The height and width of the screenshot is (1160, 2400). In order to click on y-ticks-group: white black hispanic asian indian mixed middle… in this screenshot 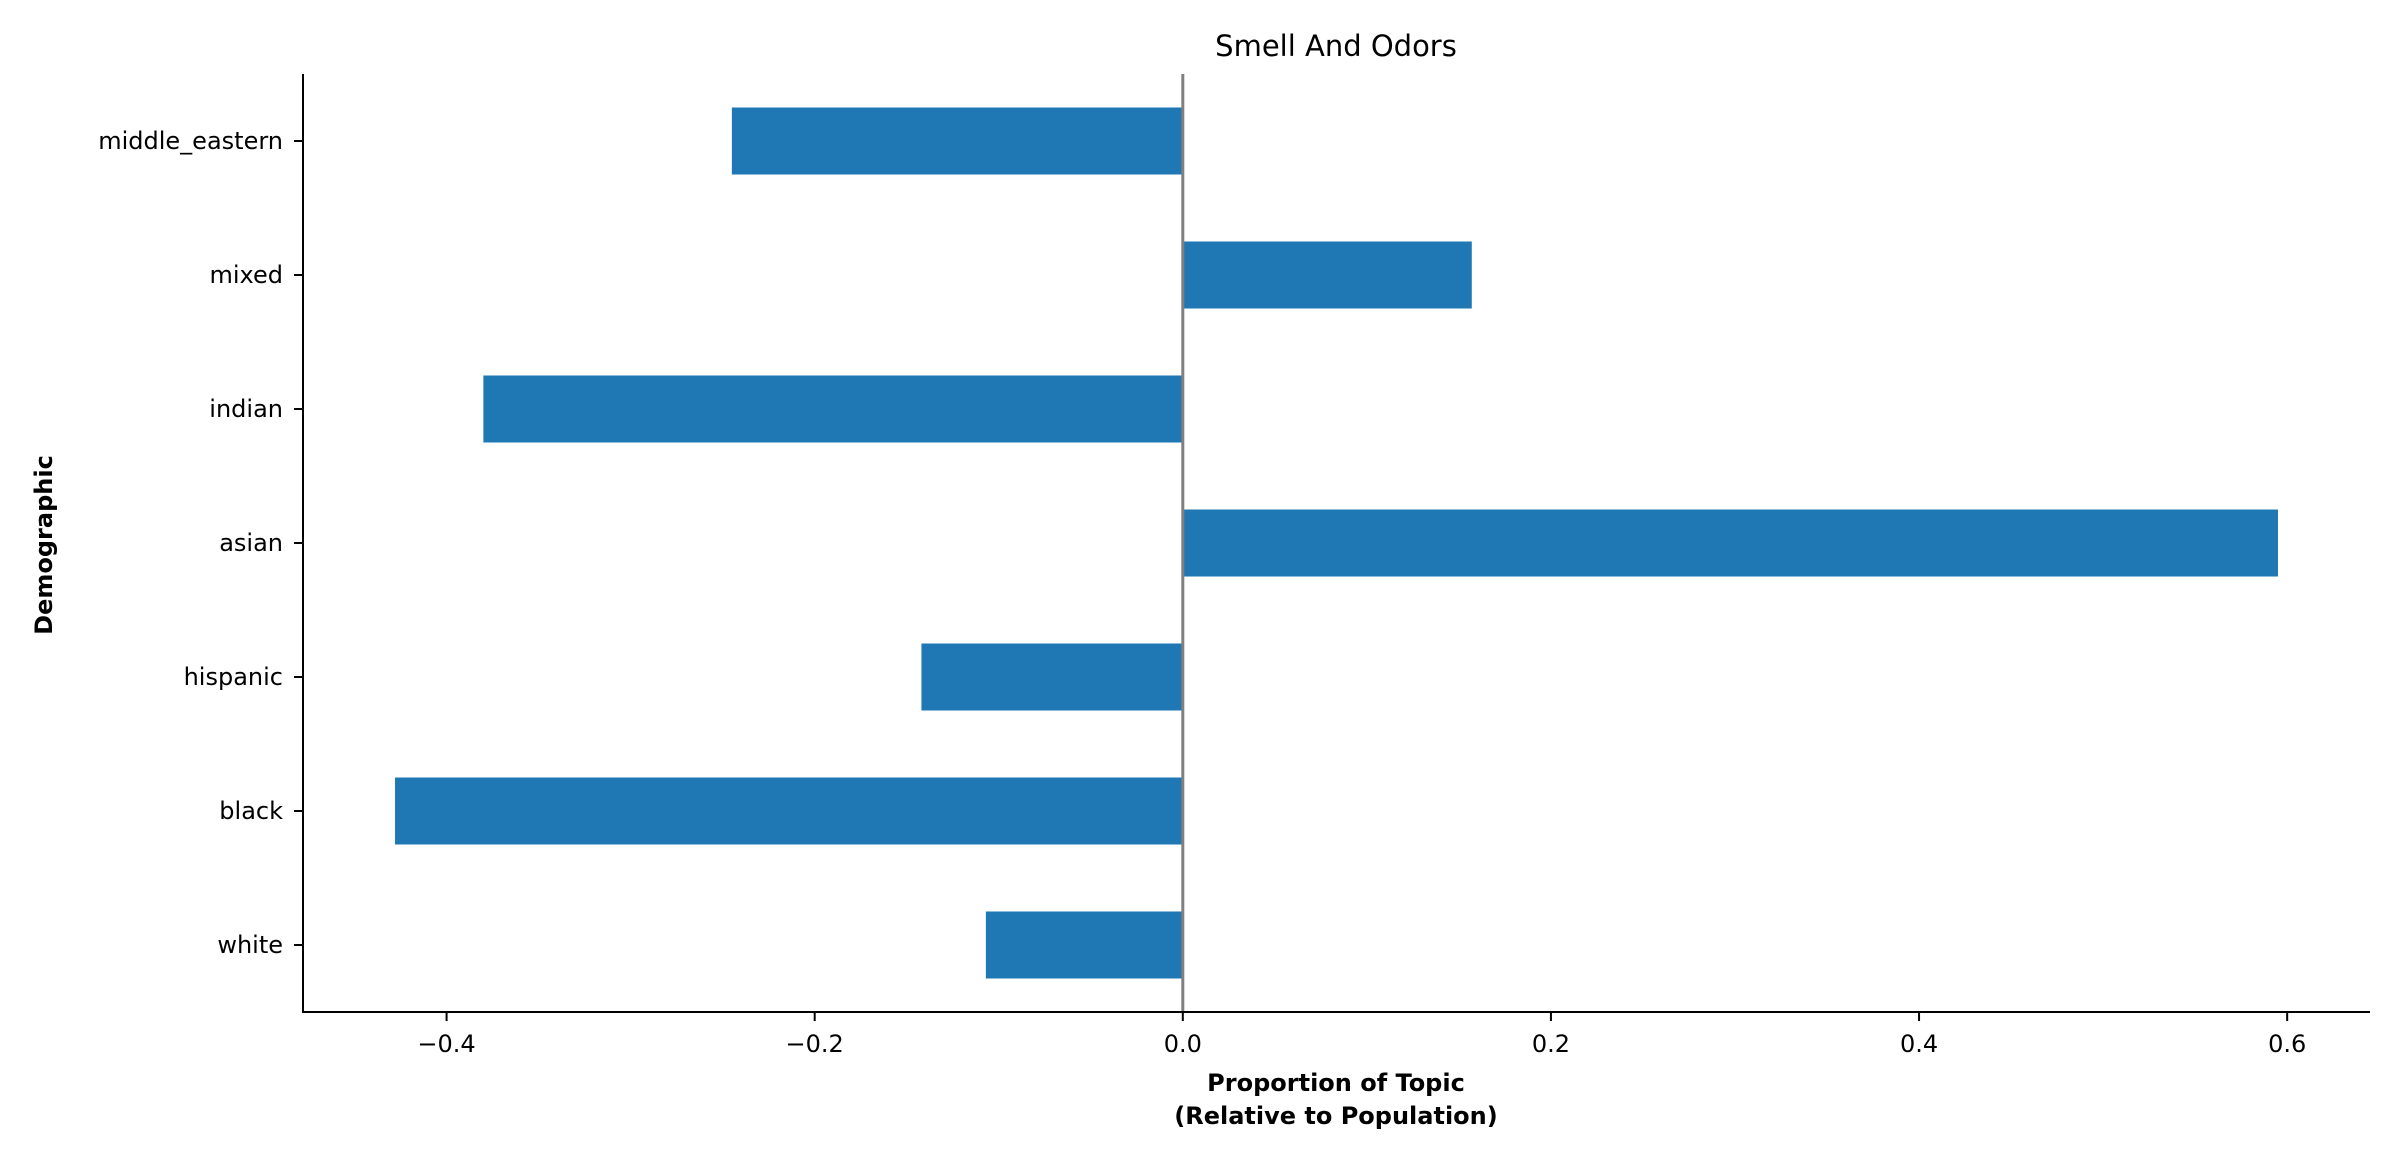, I will do `click(200, 543)`.